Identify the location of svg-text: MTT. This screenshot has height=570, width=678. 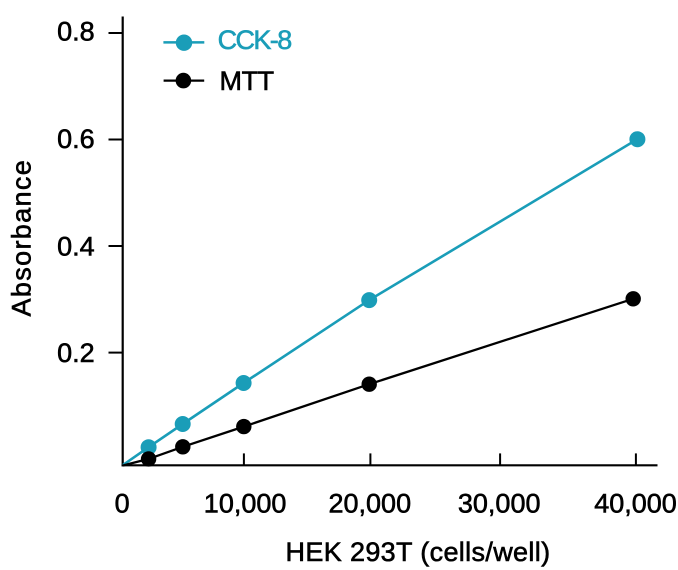
(247, 81).